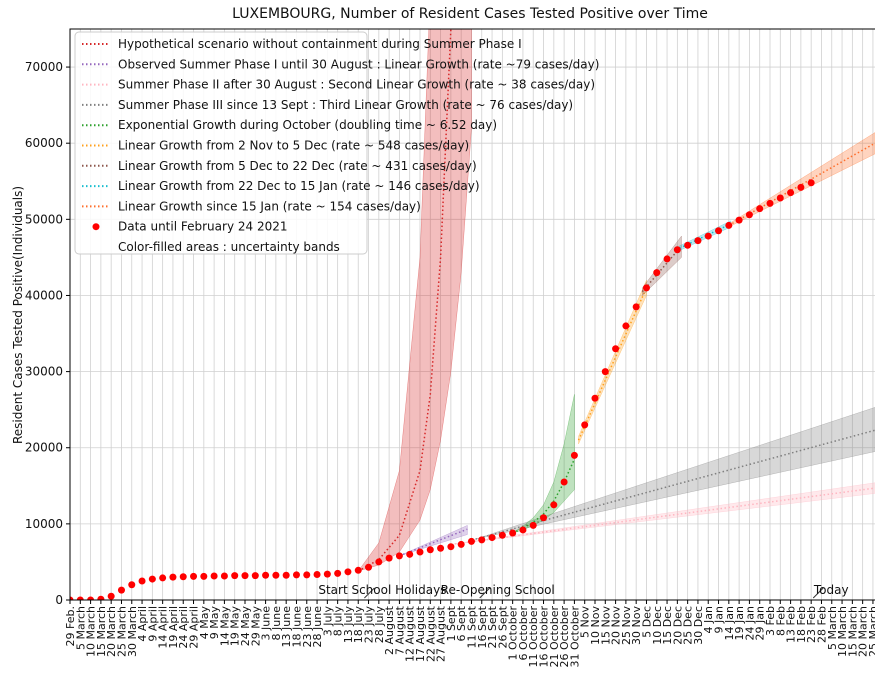  Describe the element at coordinates (636, 625) in the screenshot. I see `x-tick-label: 30 Nov` at that location.